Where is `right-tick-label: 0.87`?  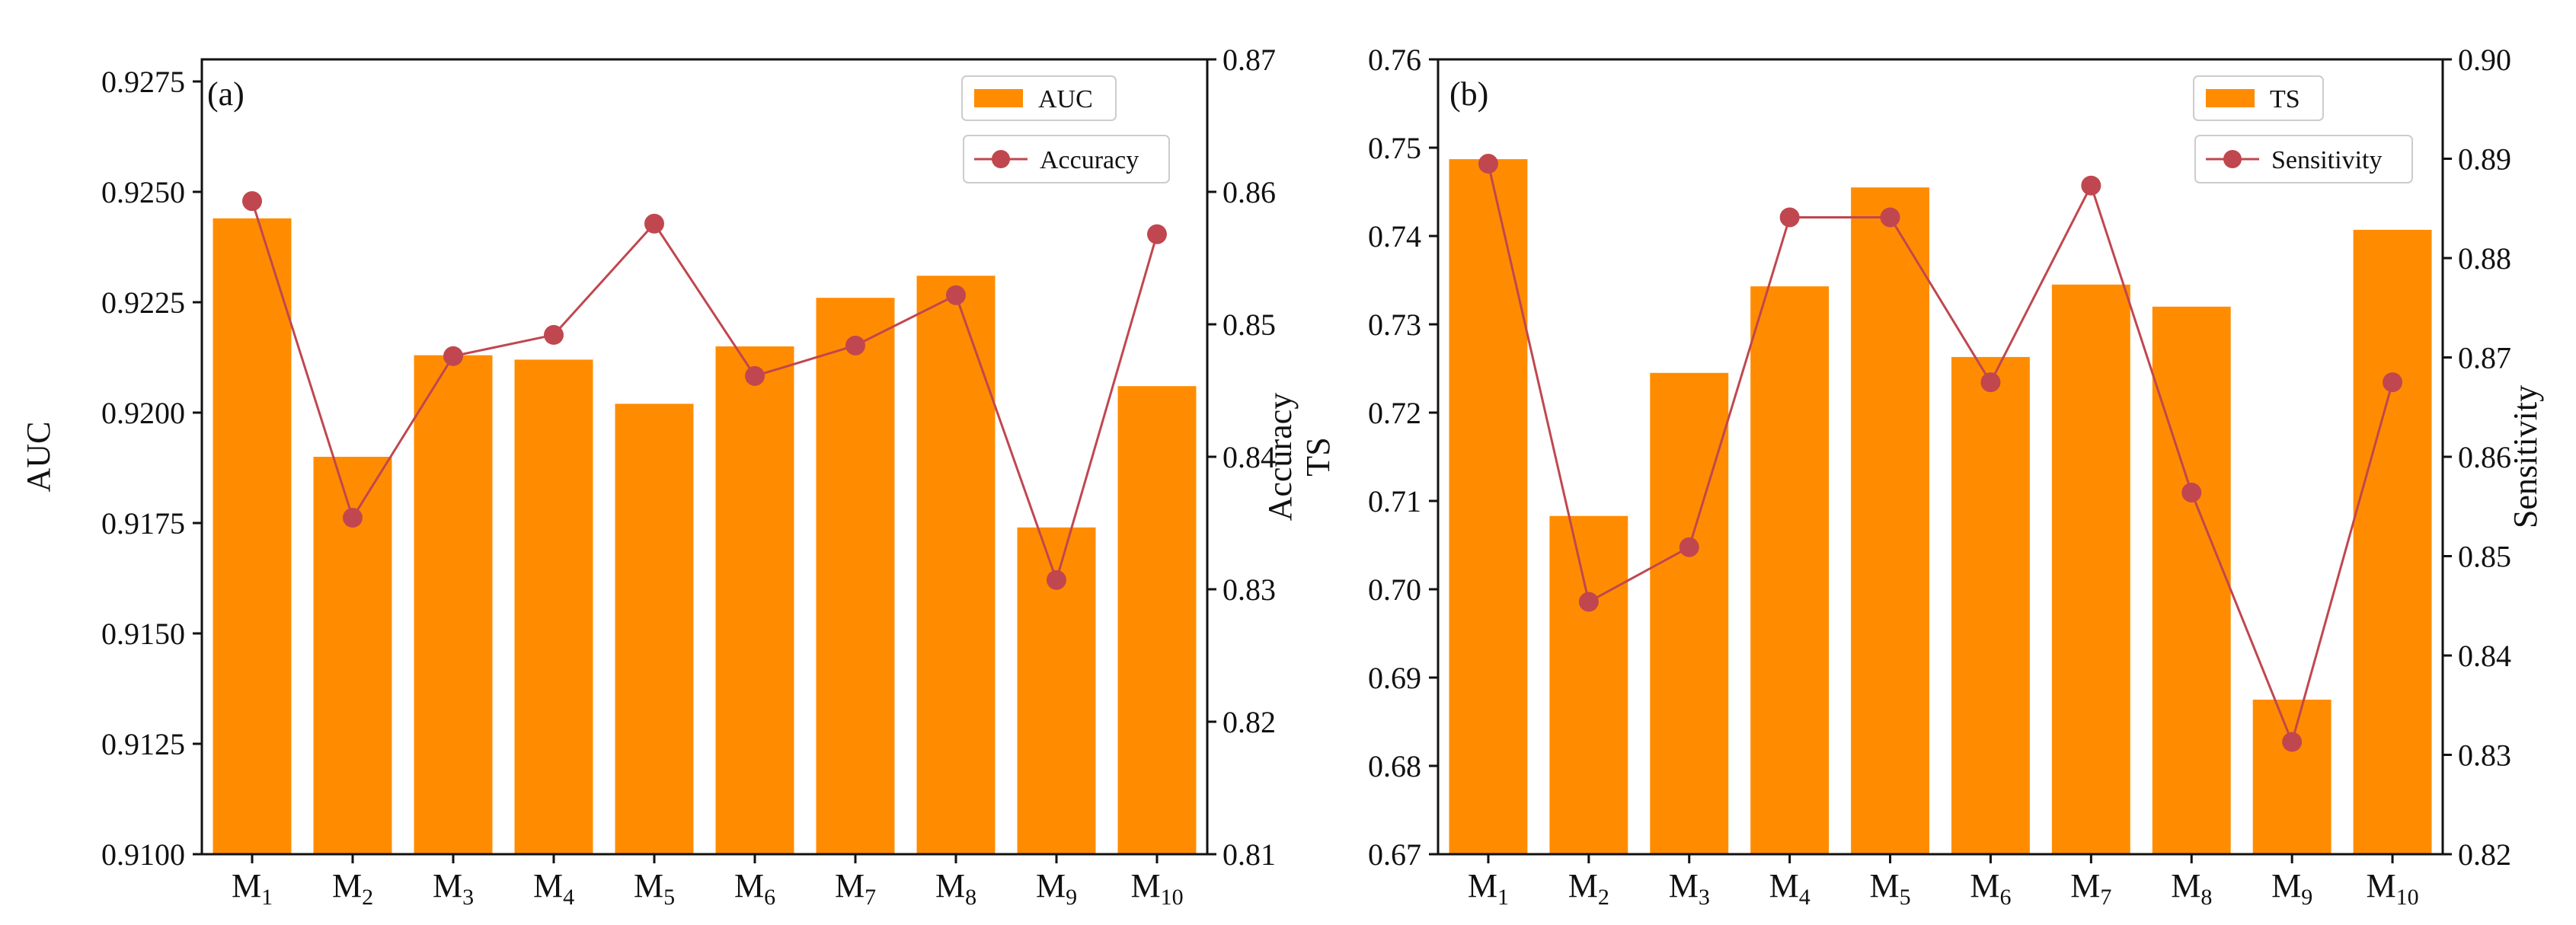 right-tick-label: 0.87 is located at coordinates (1249, 60).